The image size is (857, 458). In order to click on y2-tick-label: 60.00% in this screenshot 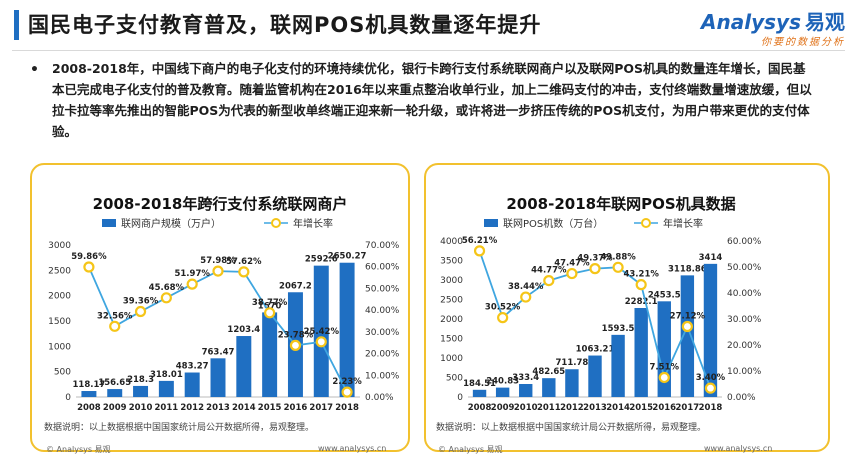, I will do `click(382, 268)`.